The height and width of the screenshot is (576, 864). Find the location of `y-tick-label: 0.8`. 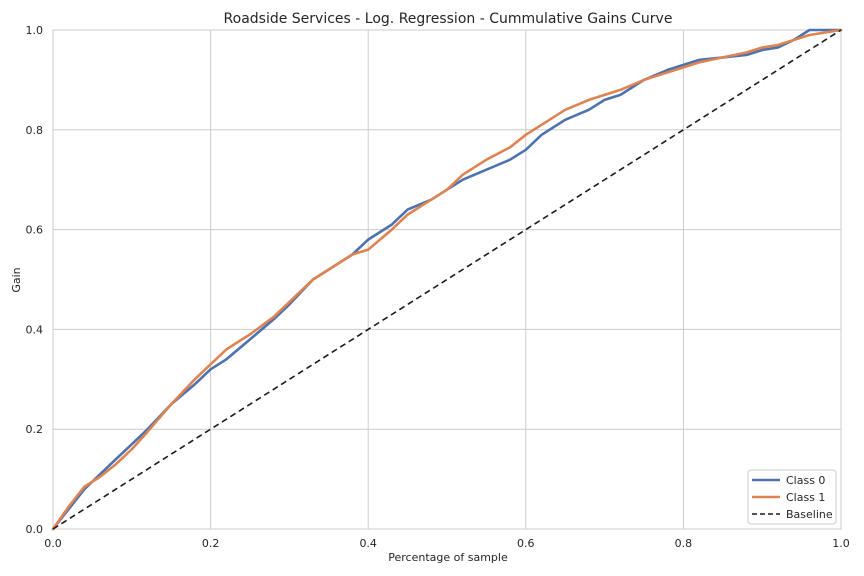

y-tick-label: 0.8 is located at coordinates (35, 130).